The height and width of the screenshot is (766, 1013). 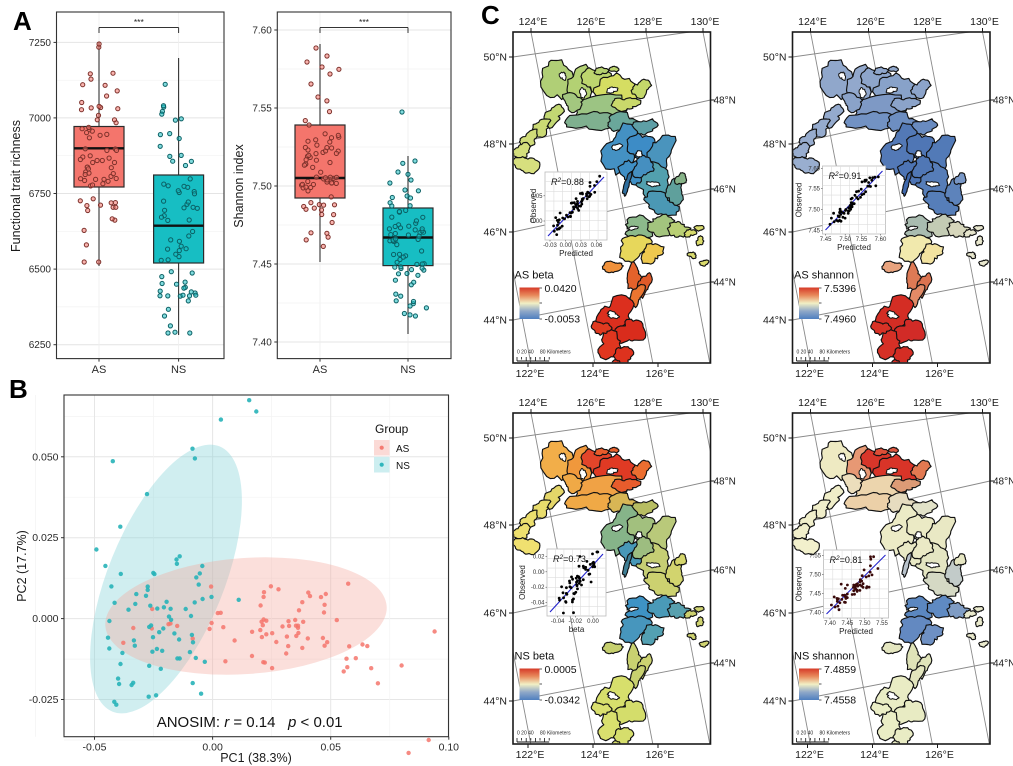 What do you see at coordinates (840, 670) in the screenshot?
I see `svg-text: 7.4859` at bounding box center [840, 670].